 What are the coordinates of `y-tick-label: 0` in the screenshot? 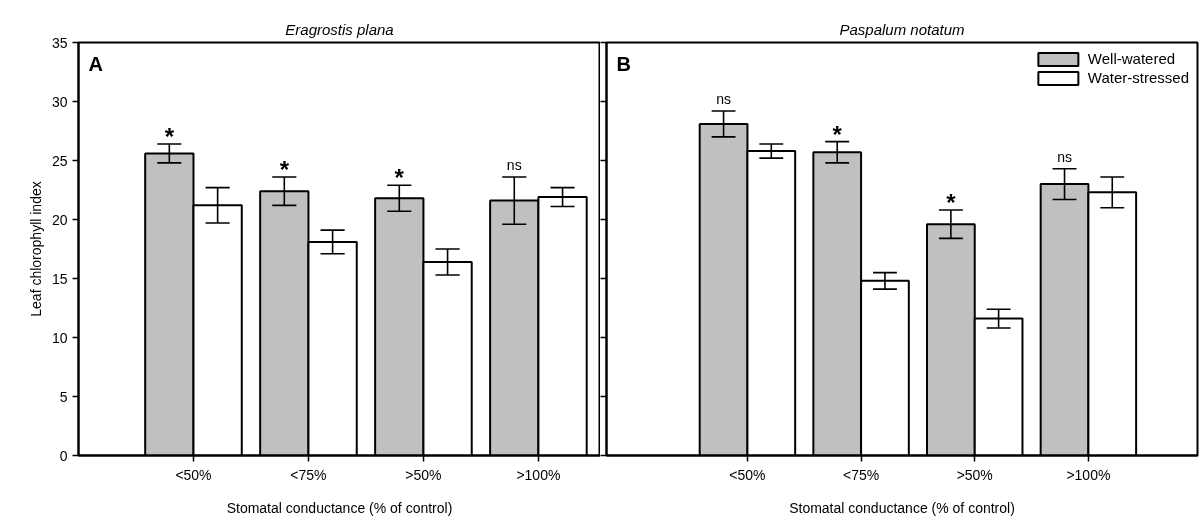 It's located at (63, 455).